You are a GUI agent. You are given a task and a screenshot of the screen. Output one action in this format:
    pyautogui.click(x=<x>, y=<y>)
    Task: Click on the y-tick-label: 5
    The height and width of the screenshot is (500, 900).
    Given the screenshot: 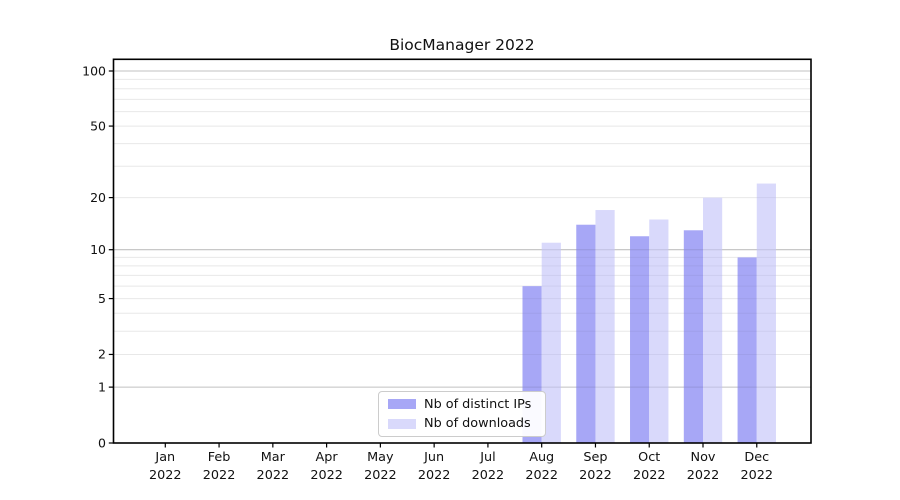 What is the action you would take?
    pyautogui.click(x=102, y=298)
    